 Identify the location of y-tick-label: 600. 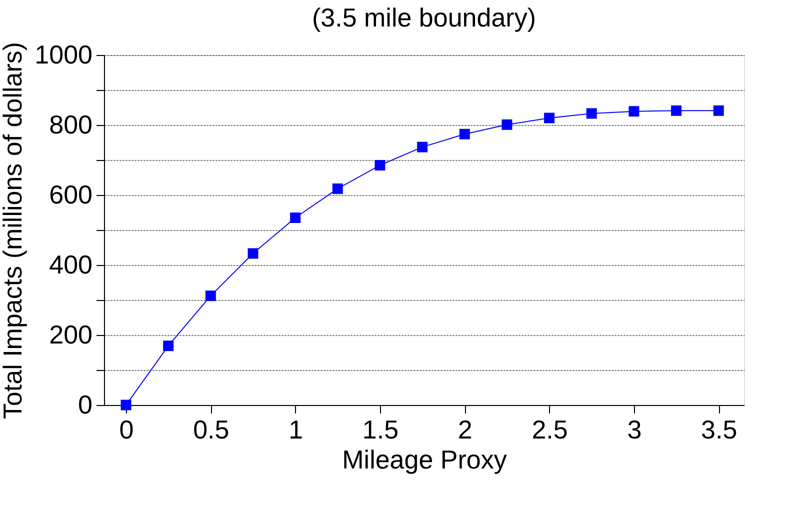
(70, 195).